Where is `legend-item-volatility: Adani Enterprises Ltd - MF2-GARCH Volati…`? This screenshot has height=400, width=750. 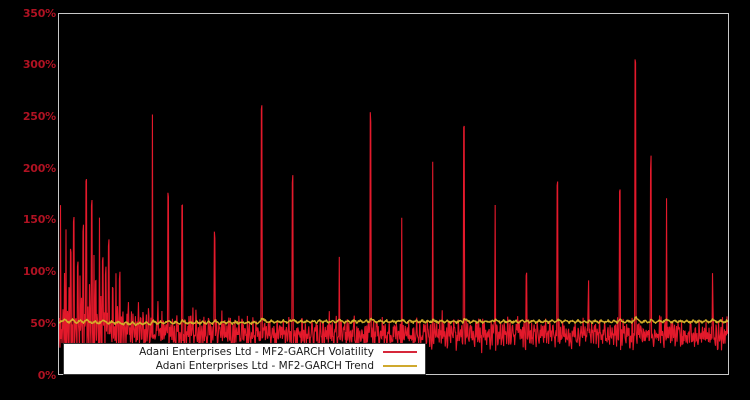
legend-item-volatility: Adani Enterprises Ltd - MF2-GARCH Volati… is located at coordinates (244, 352).